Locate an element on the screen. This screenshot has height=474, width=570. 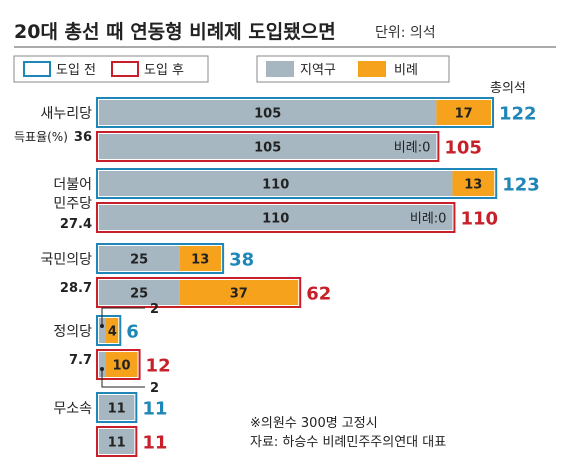
value-district-before: 11 is located at coordinates (117, 409).